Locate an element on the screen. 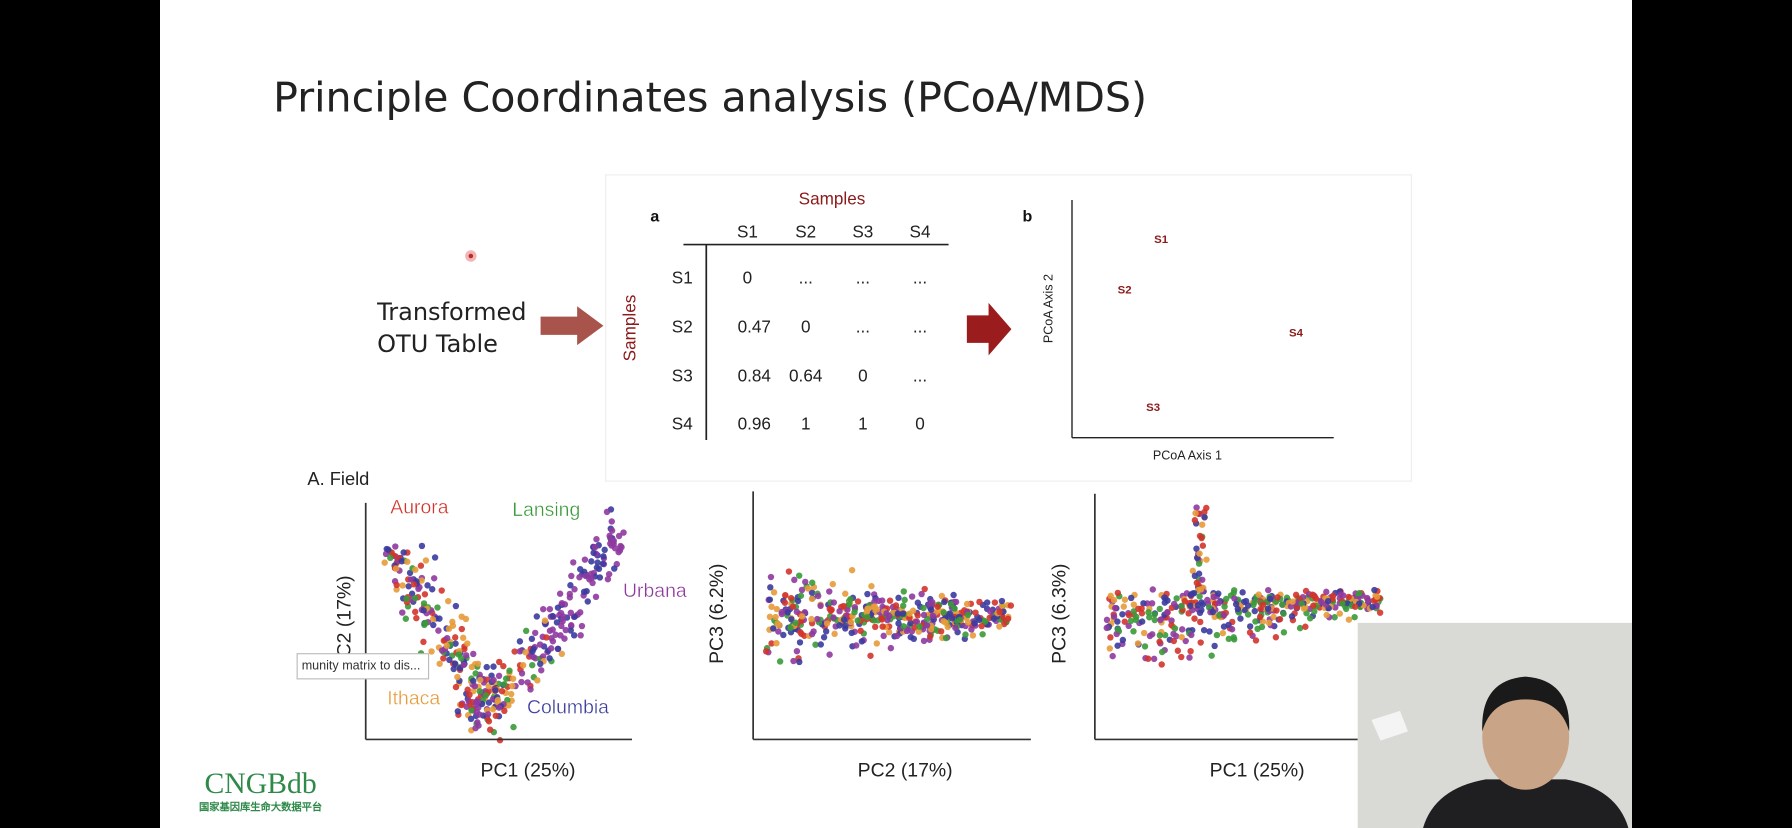  row-header: S3 is located at coordinates (682, 376).